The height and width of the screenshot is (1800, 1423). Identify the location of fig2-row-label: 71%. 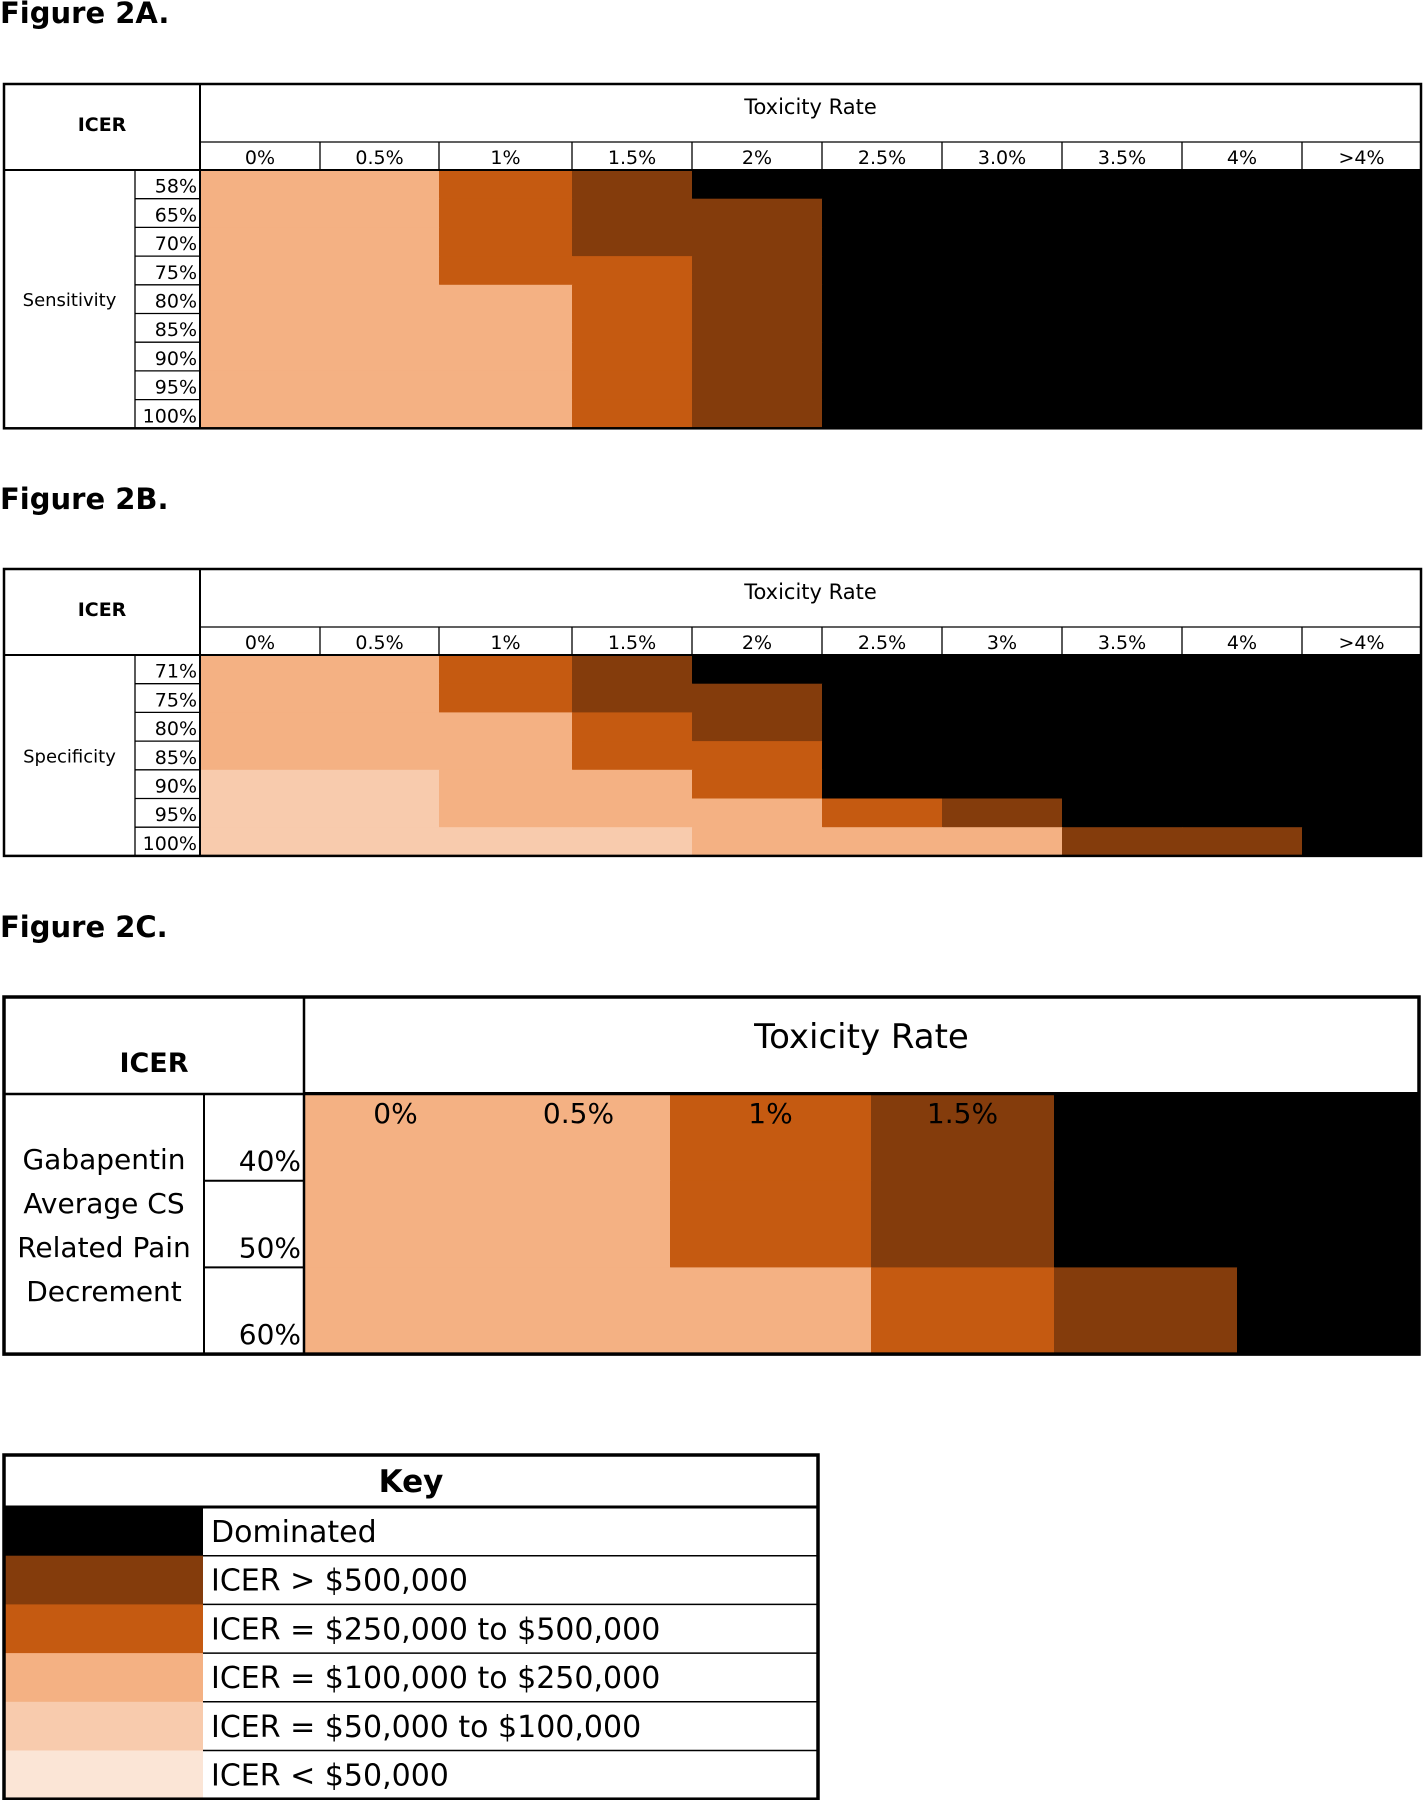
(176, 672).